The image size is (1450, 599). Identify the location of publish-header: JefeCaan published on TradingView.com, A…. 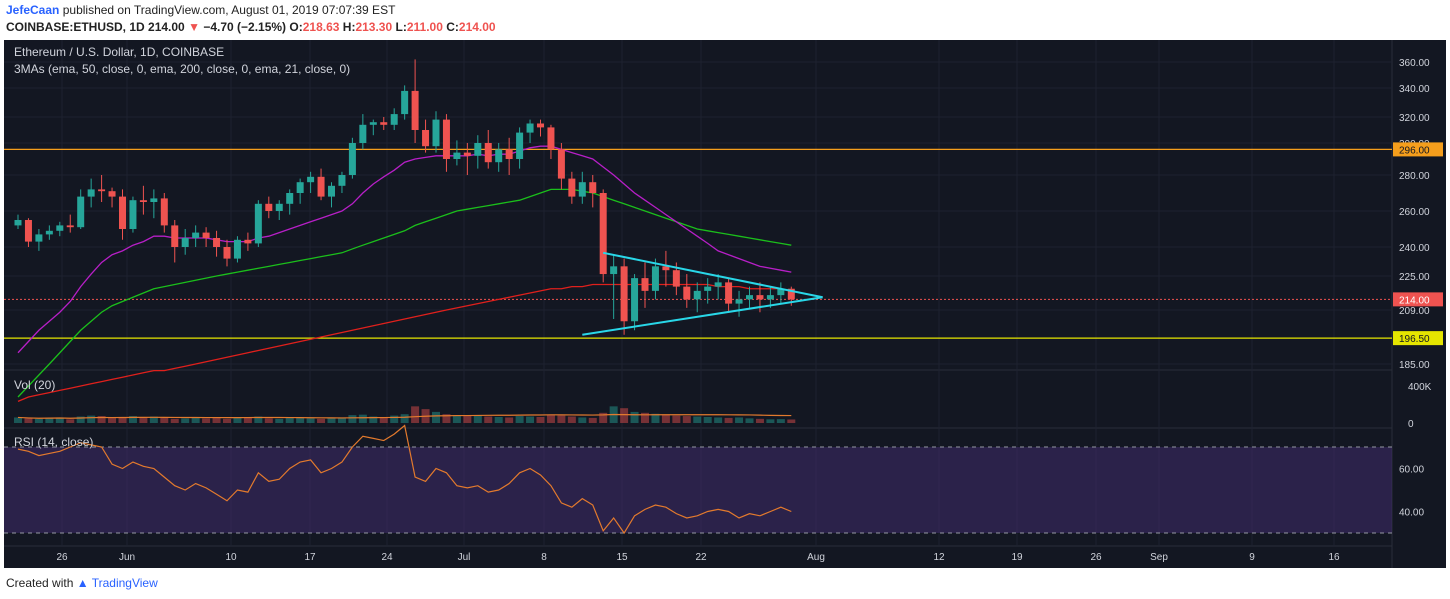
(725, 20).